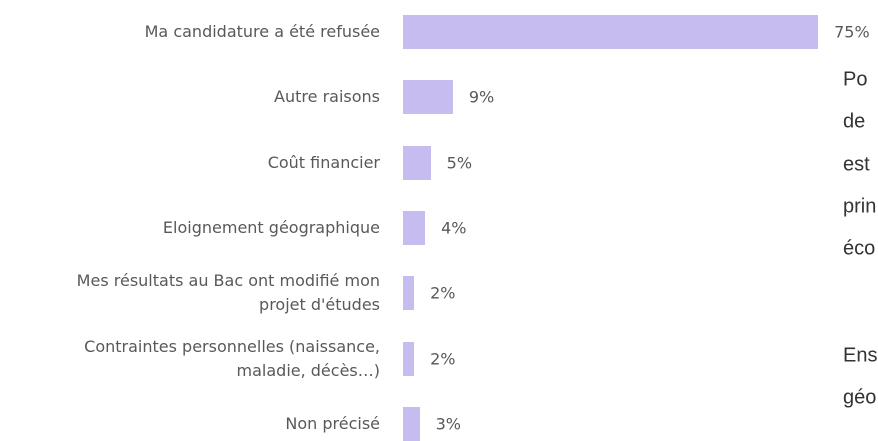  Describe the element at coordinates (459, 163) in the screenshot. I see `value-label: 5%` at that location.